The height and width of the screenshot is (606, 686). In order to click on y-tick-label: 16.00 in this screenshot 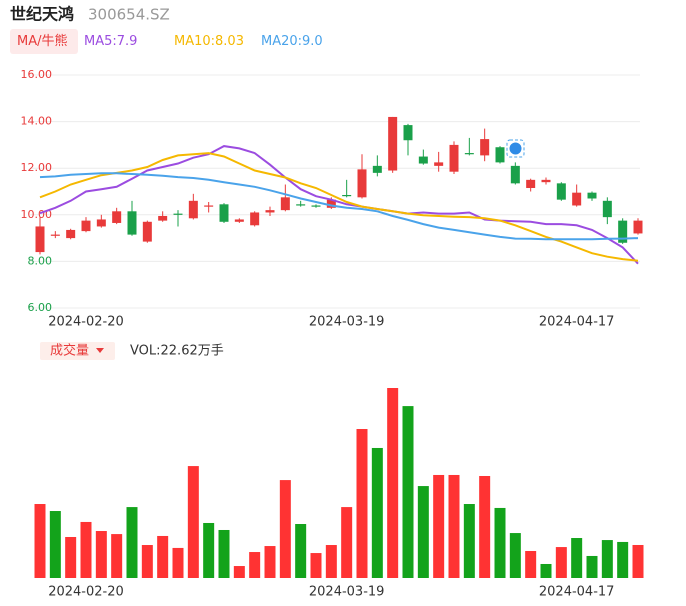, I will do `click(37, 74)`.